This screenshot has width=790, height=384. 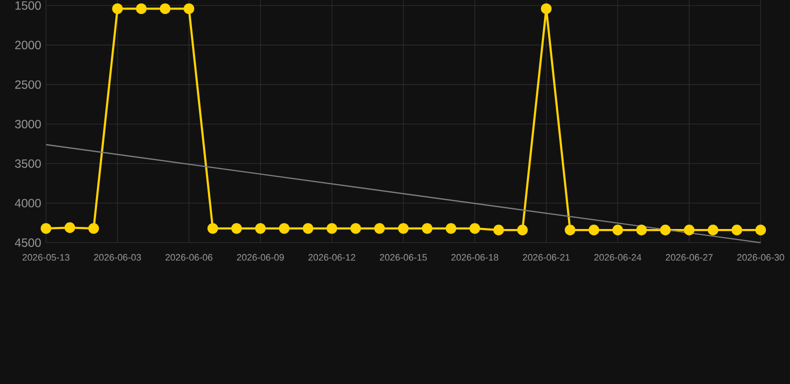 What do you see at coordinates (403, 257) in the screenshot?
I see `x-tick-label: 2026-06-15` at bounding box center [403, 257].